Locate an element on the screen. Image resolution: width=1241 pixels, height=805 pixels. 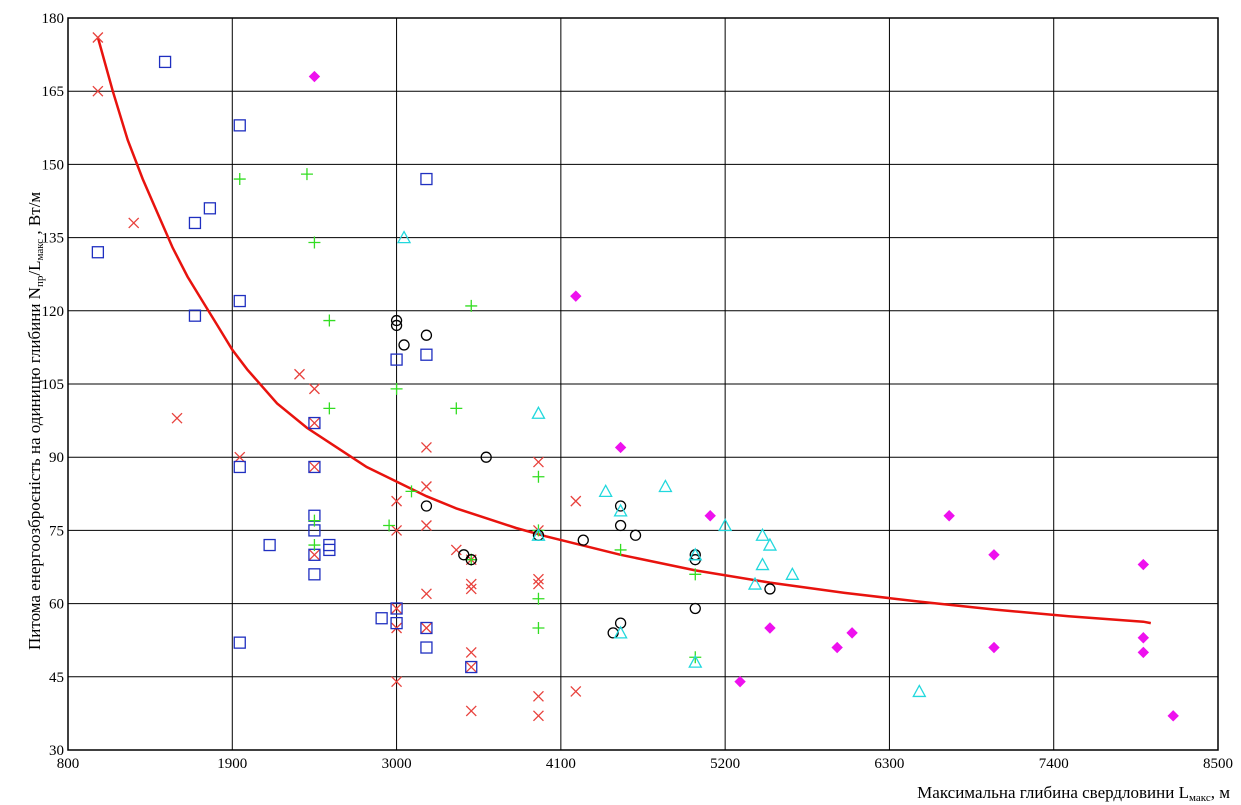
x-tick-label: 6300 is located at coordinates (889, 764).